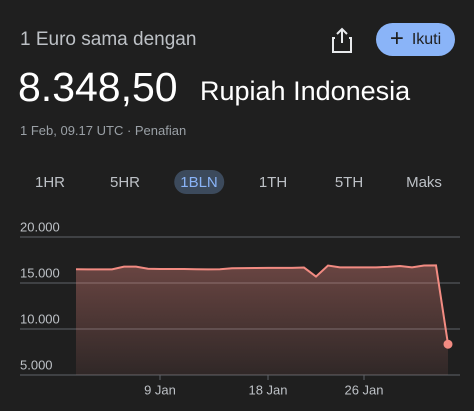 This screenshot has height=411, width=474. Describe the element at coordinates (108, 39) in the screenshot. I see `subtitle: 1 Euro sama dengan` at that location.